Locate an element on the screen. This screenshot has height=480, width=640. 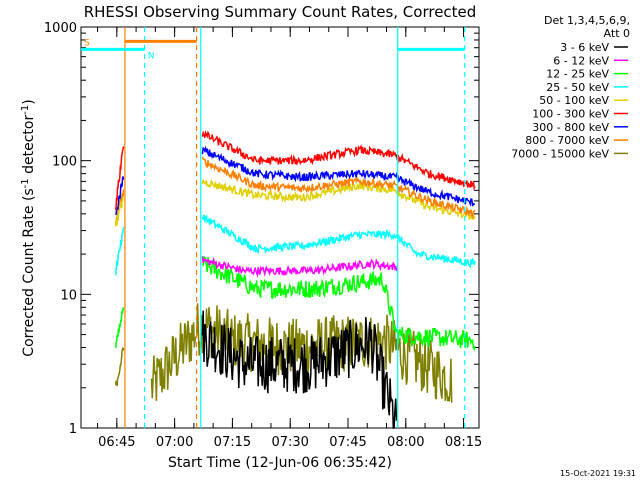
x-tick-label: 06:45 is located at coordinates (116, 442).